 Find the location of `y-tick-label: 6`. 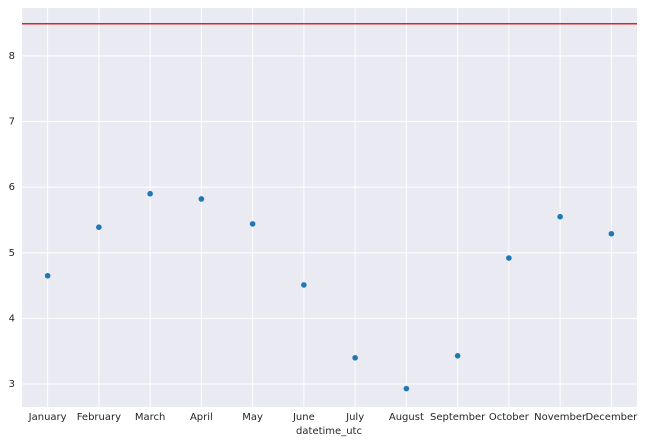

y-tick-label: 6 is located at coordinates (12, 187).